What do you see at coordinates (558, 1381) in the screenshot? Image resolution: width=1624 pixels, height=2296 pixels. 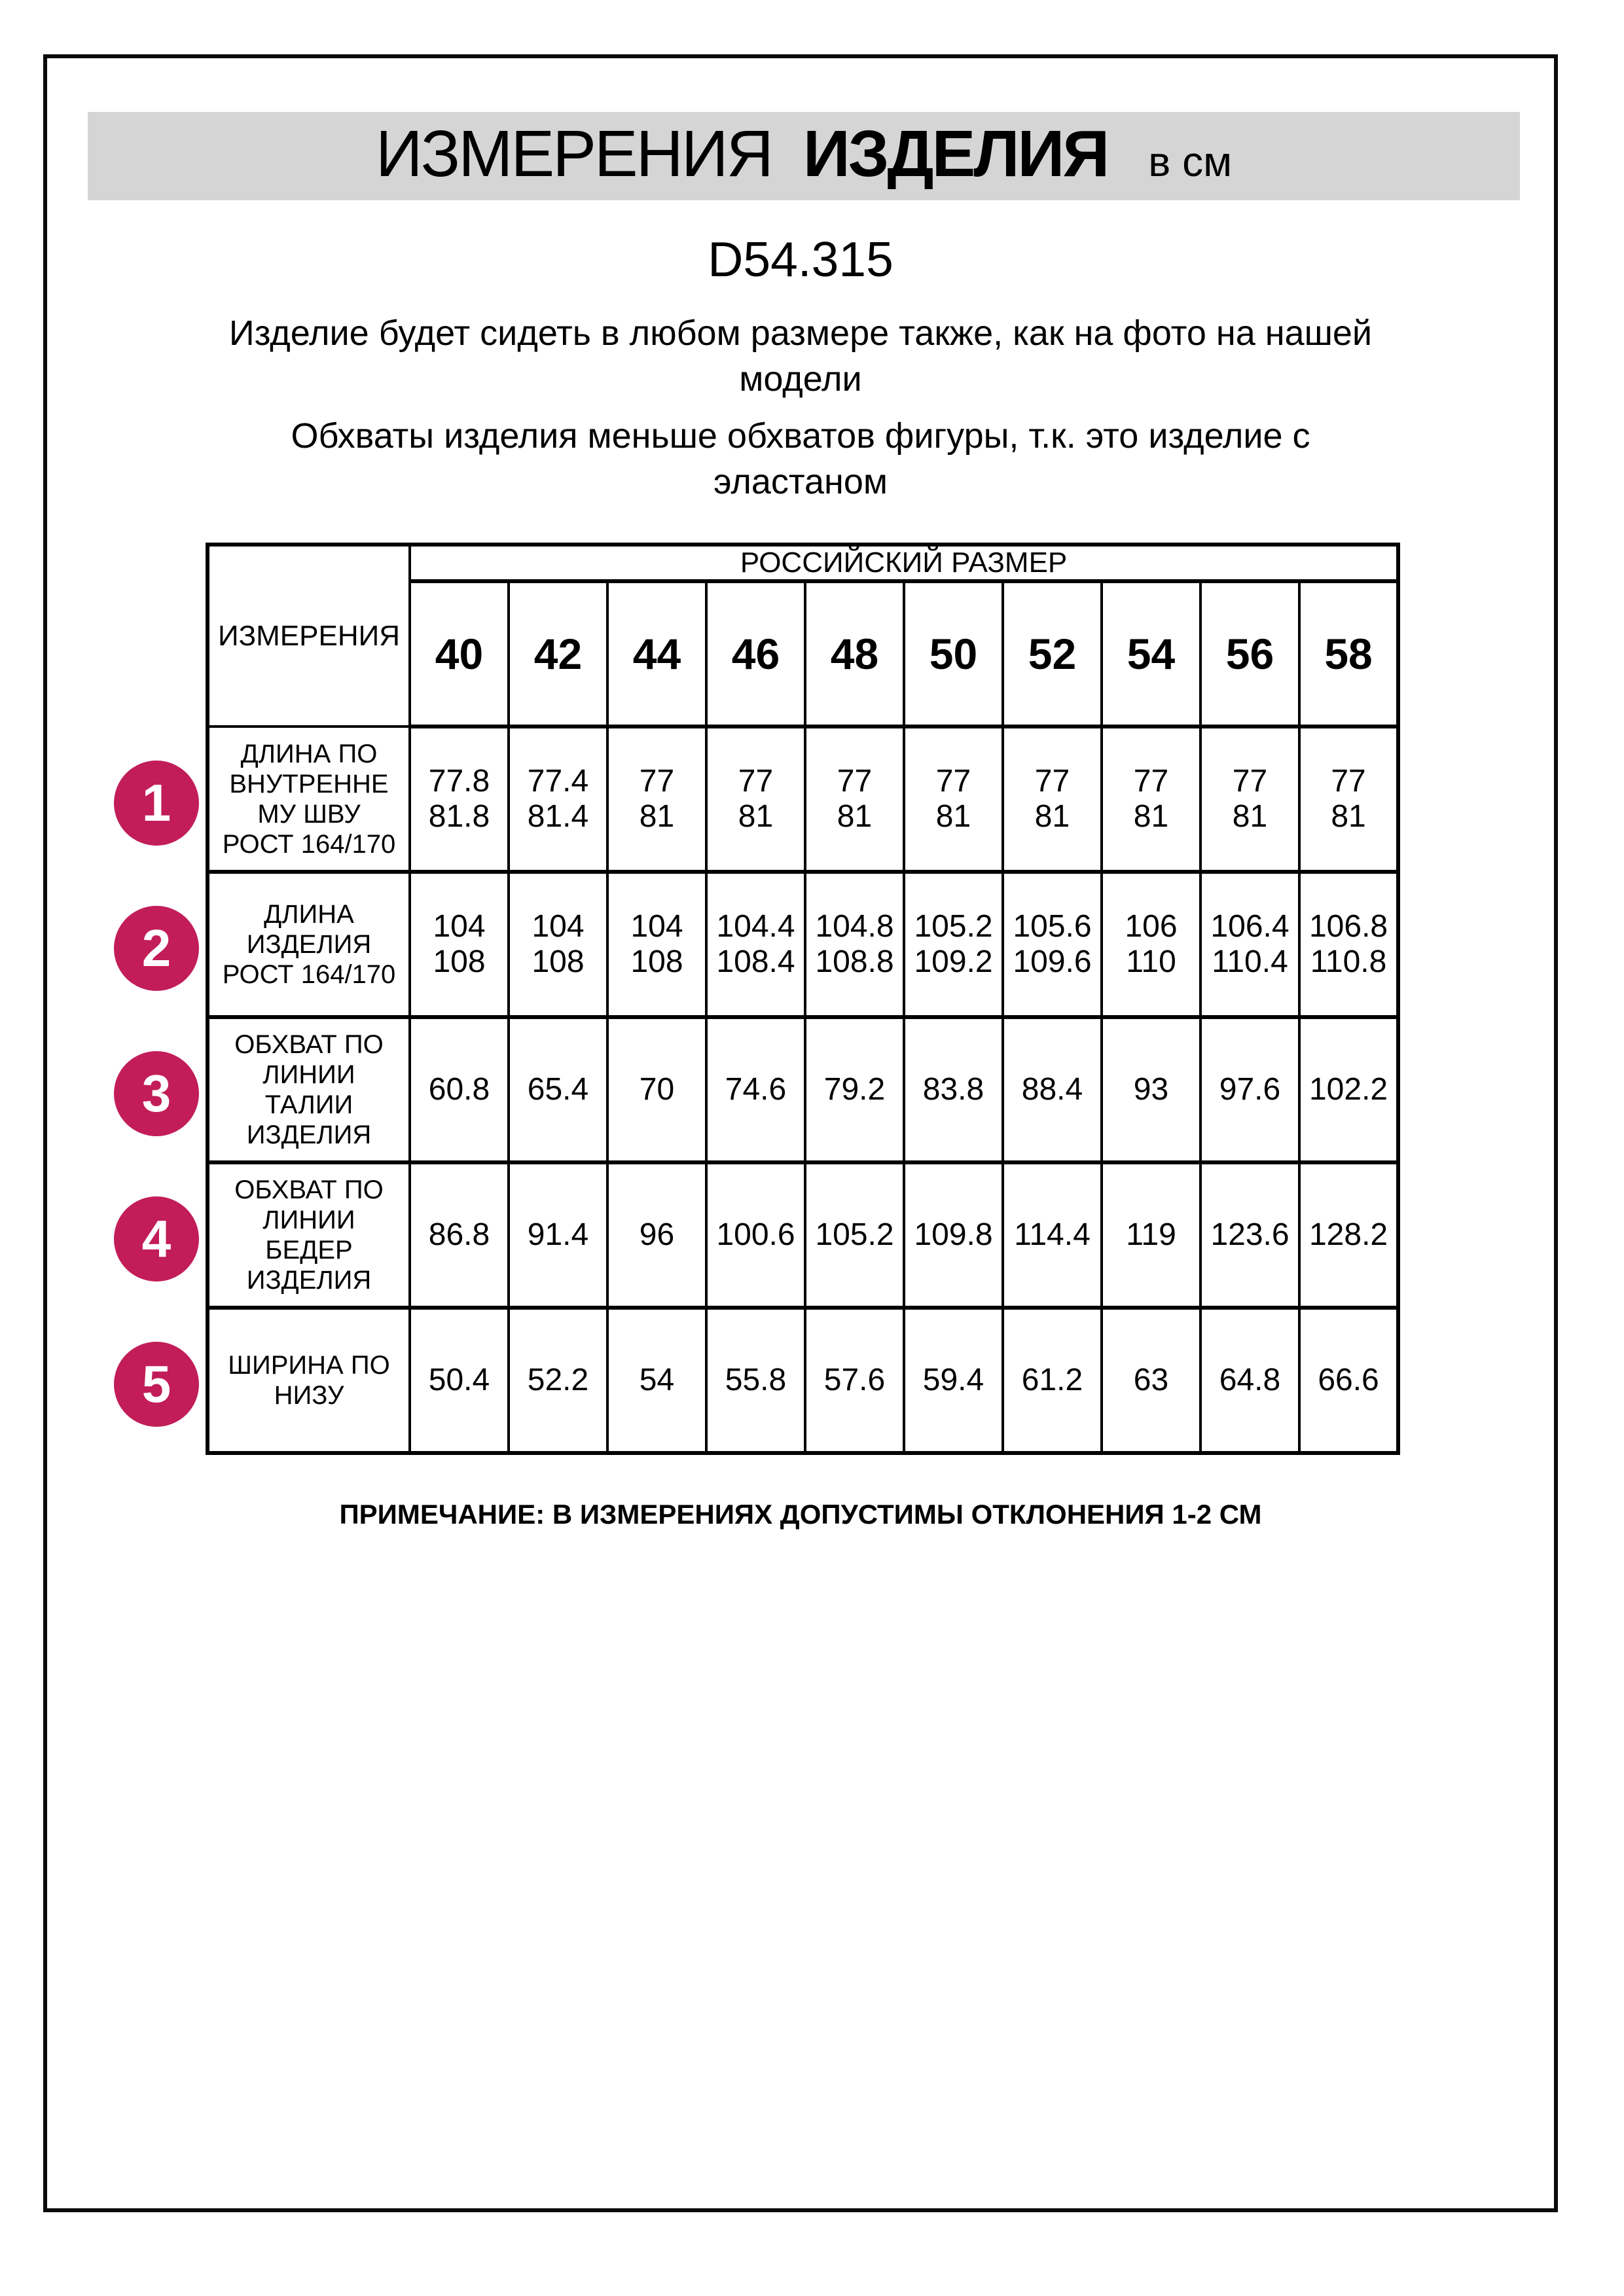 I see `value-cell: 52.2` at bounding box center [558, 1381].